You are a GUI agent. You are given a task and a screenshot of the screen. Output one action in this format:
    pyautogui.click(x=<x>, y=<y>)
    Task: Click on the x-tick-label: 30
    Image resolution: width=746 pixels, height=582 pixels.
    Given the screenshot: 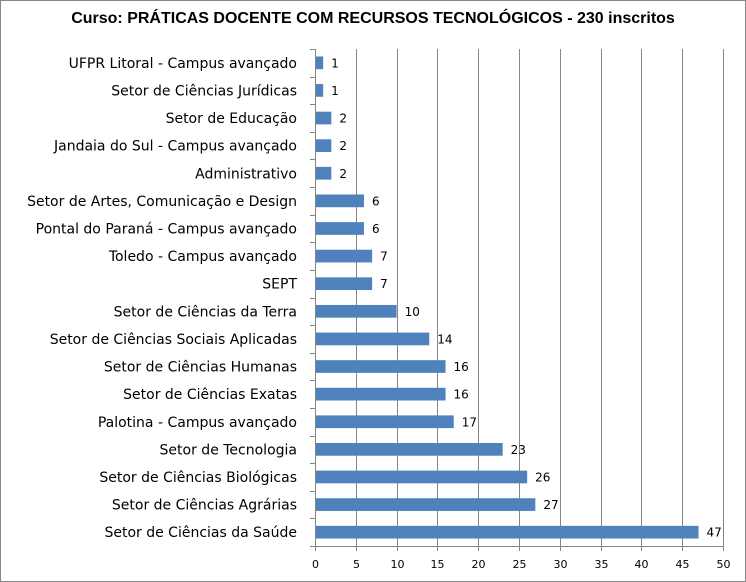 What is the action you would take?
    pyautogui.click(x=561, y=564)
    